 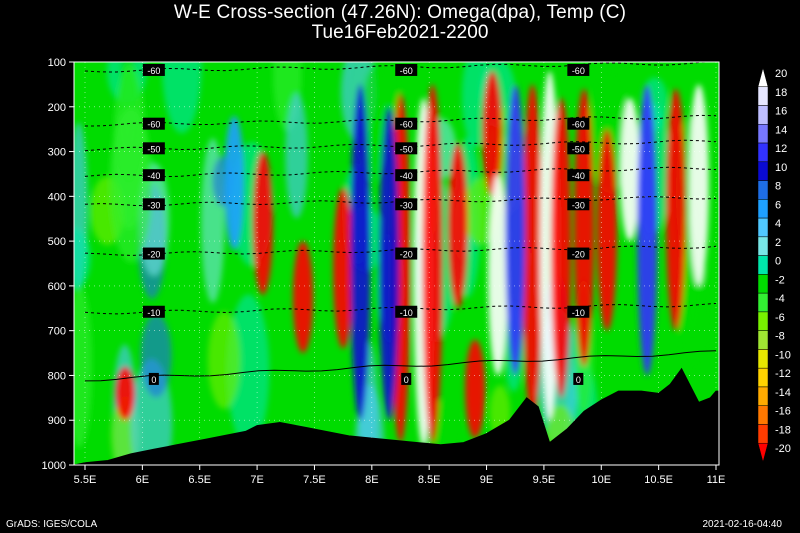 What do you see at coordinates (780, 318) in the screenshot?
I see `colorbar-label: -6` at bounding box center [780, 318].